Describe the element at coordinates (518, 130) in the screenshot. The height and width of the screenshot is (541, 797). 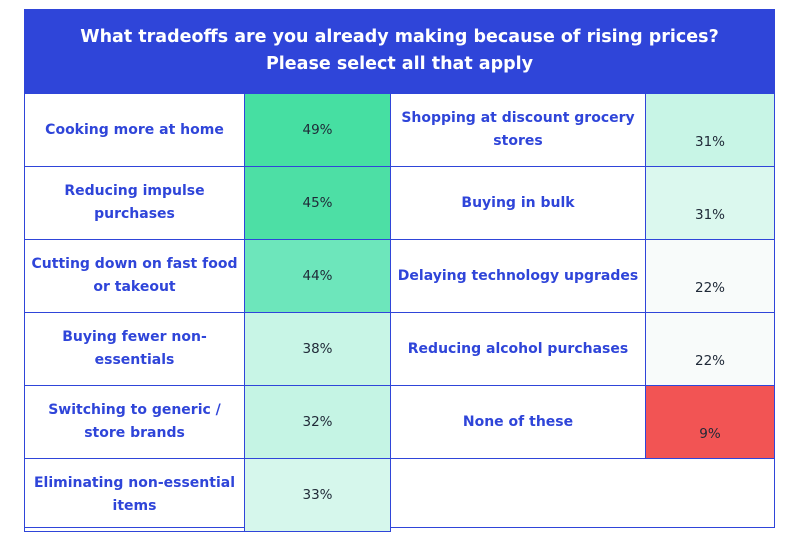
I see `row-label: Shopping at discount grocery stores` at that location.